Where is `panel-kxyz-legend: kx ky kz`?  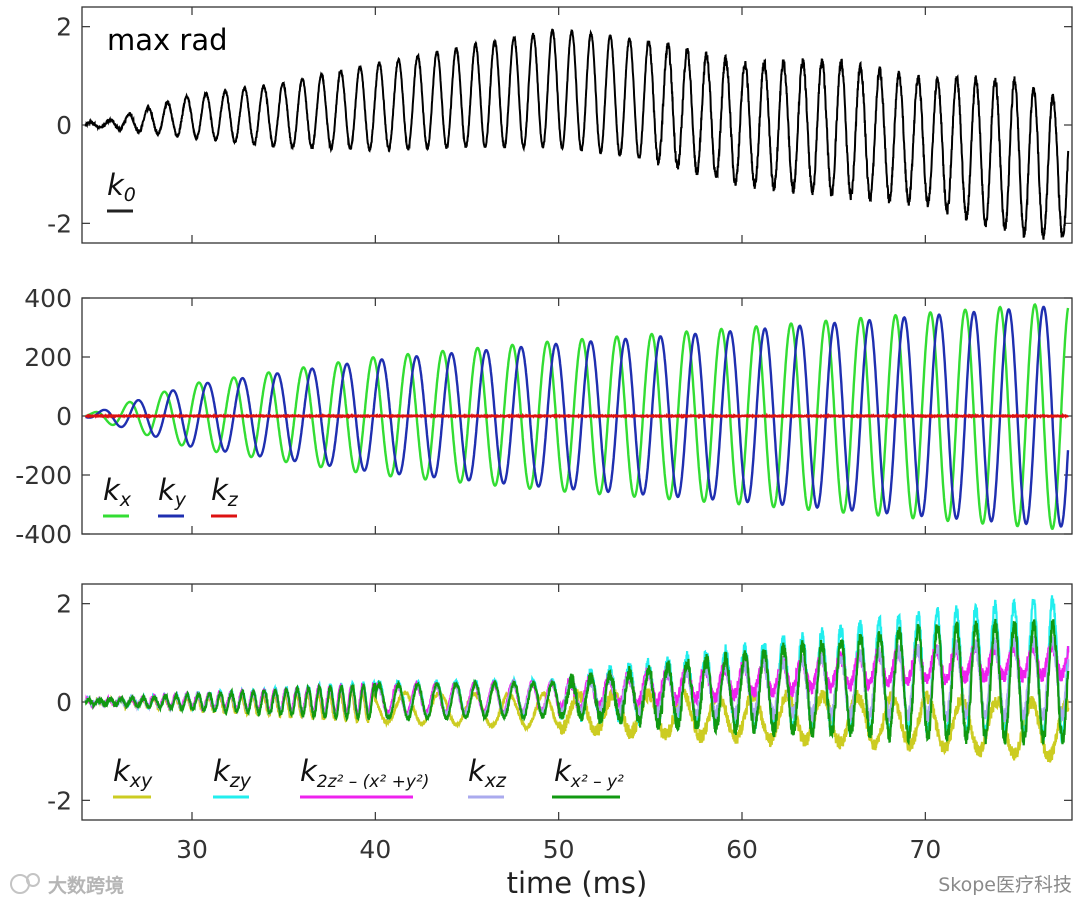 panel-kxyz-legend: kx ky kz is located at coordinates (171, 495).